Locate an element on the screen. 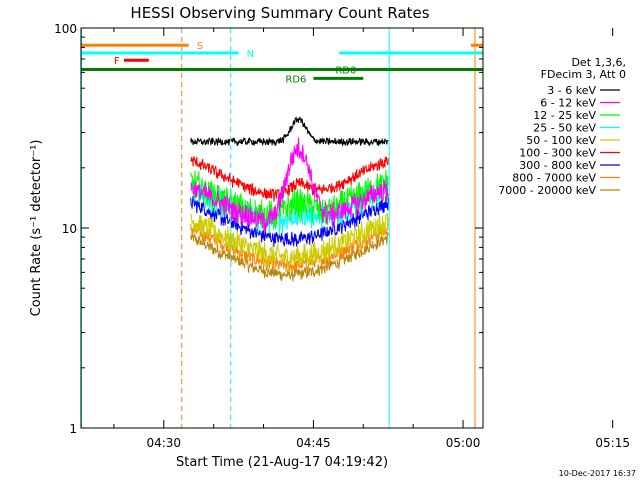  y-axis-label: Count Rate (s⁻¹ detector⁻¹) is located at coordinates (36, 228).